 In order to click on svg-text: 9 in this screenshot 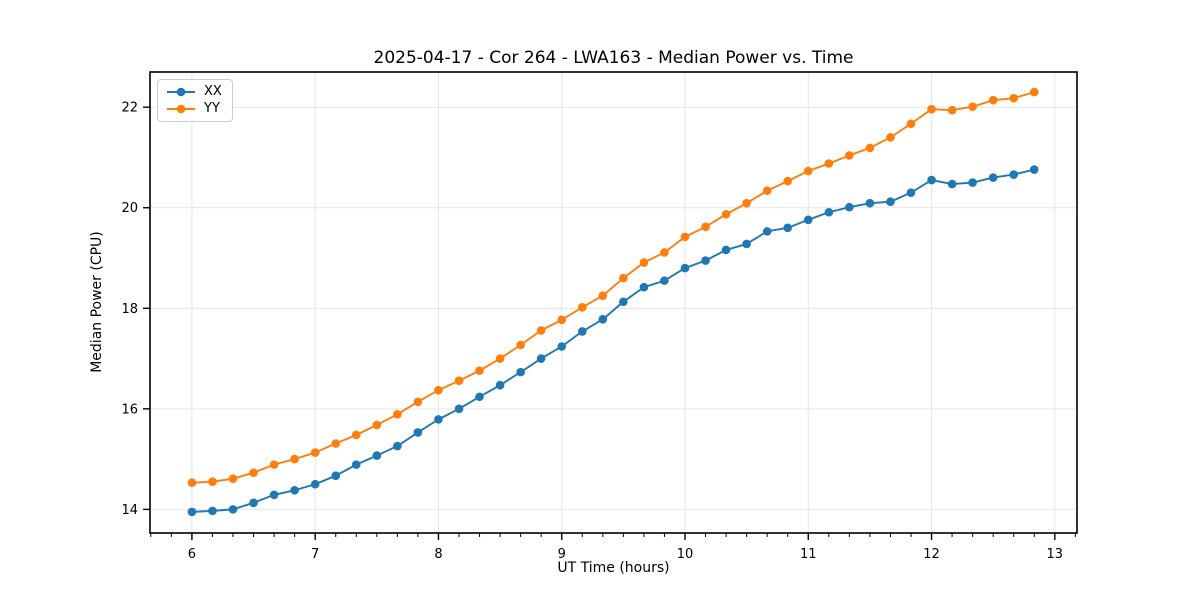, I will do `click(562, 554)`.